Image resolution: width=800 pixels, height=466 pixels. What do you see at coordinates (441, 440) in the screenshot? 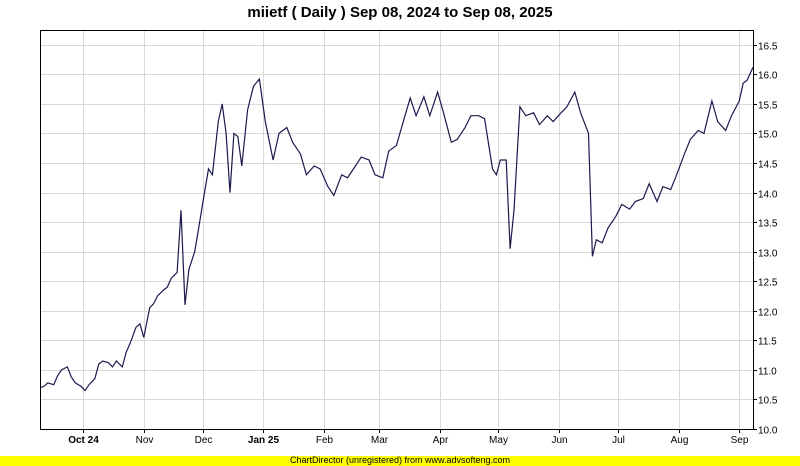
I see `x-tick-label: Apr` at bounding box center [441, 440].